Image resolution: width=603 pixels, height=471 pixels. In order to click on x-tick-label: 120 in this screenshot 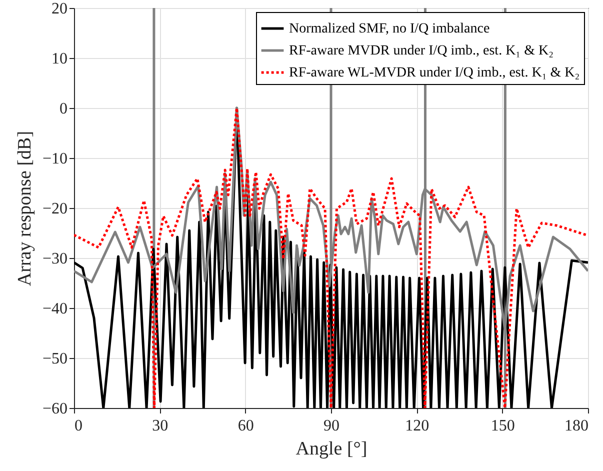, I will do `click(417, 426)`.